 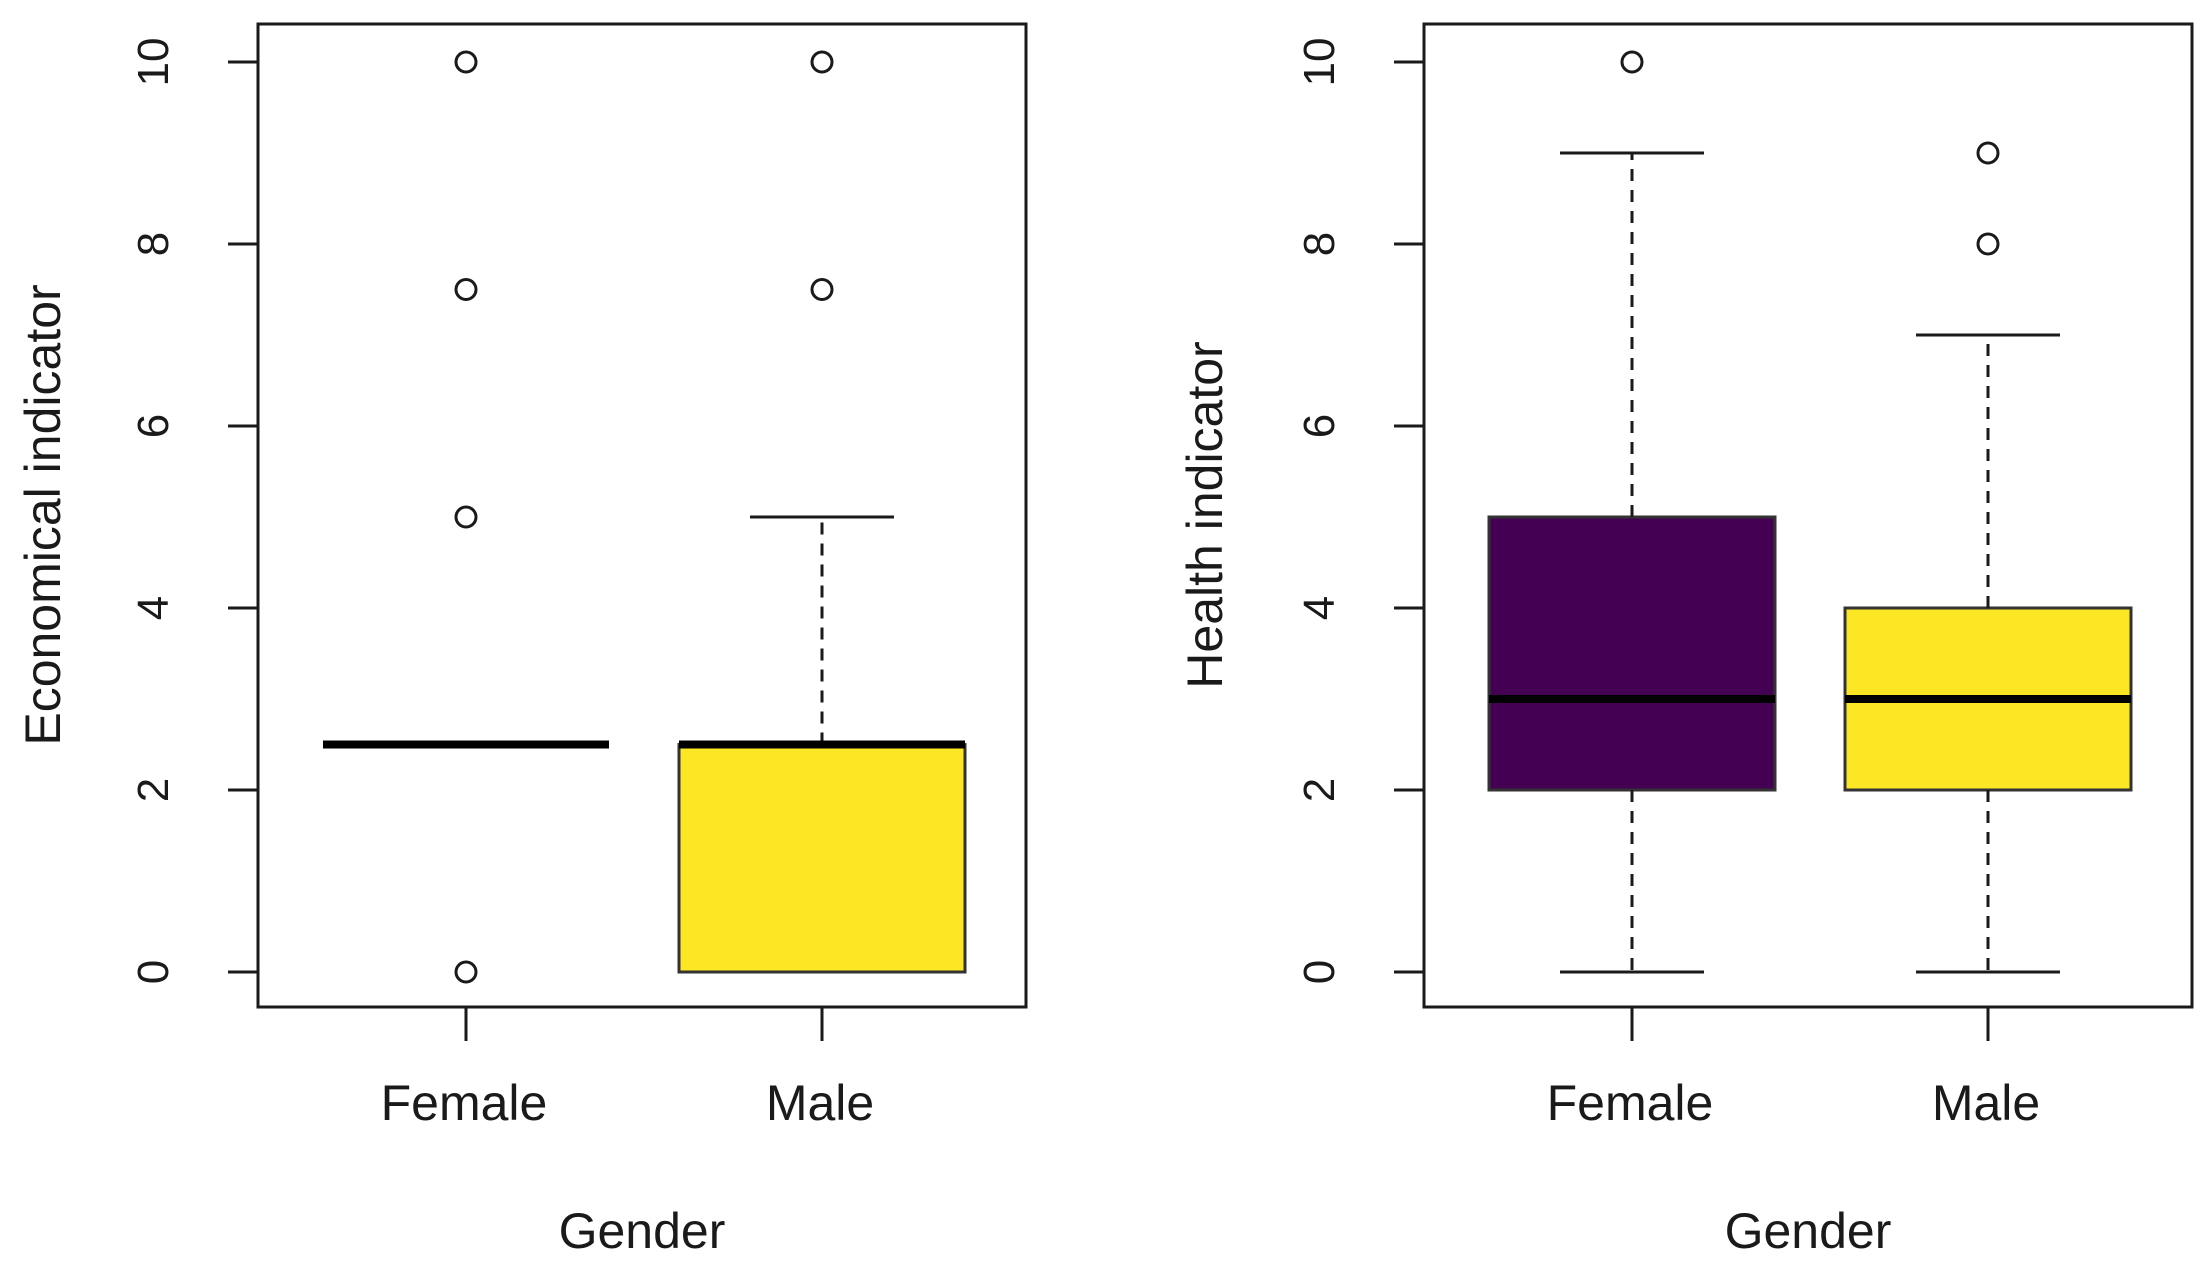 I want to click on y-axis-title: Economical indicator, so click(x=43, y=514).